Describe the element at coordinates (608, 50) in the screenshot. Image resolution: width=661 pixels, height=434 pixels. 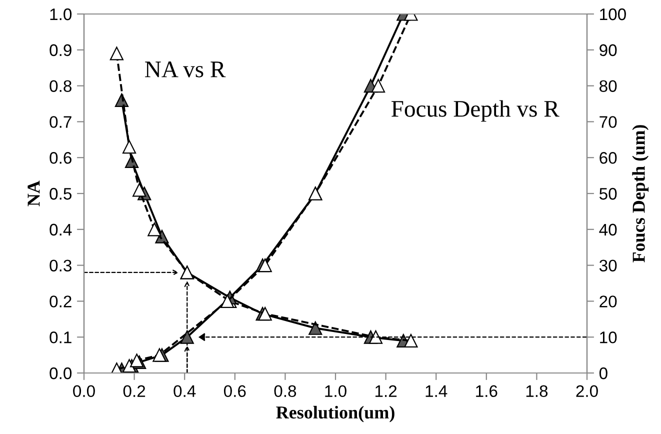
I see `y2-tick-label: 90` at that location.